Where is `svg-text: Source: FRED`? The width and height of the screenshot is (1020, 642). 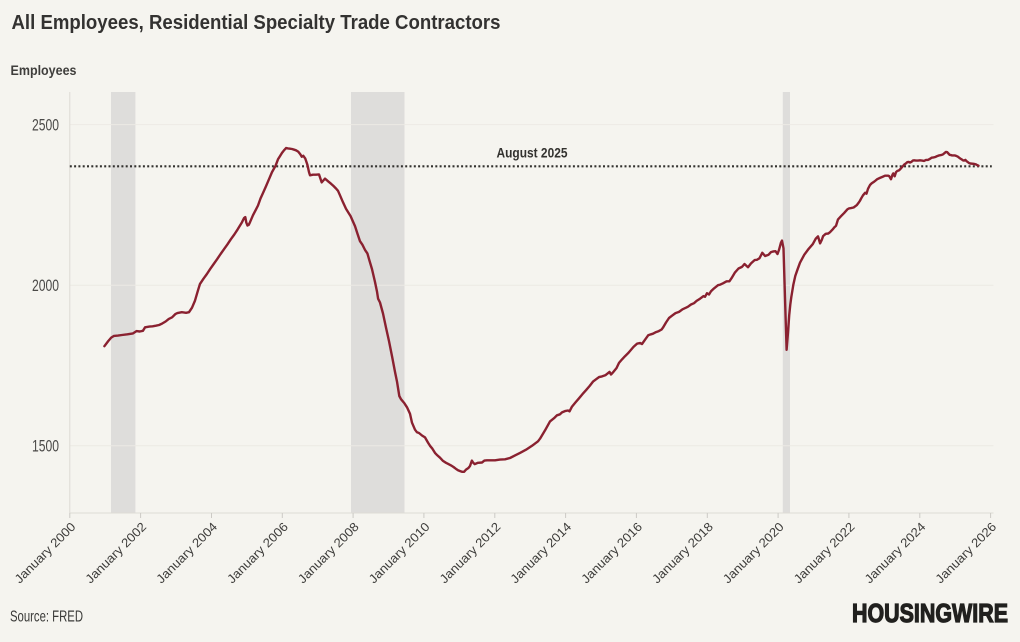 svg-text: Source: FRED is located at coordinates (46, 617).